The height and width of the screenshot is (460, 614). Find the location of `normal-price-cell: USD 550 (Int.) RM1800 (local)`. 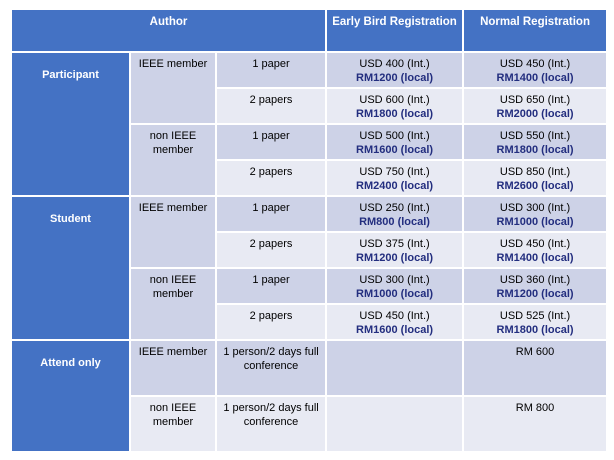

normal-price-cell: USD 550 (Int.) RM1800 (local) is located at coordinates (535, 142).